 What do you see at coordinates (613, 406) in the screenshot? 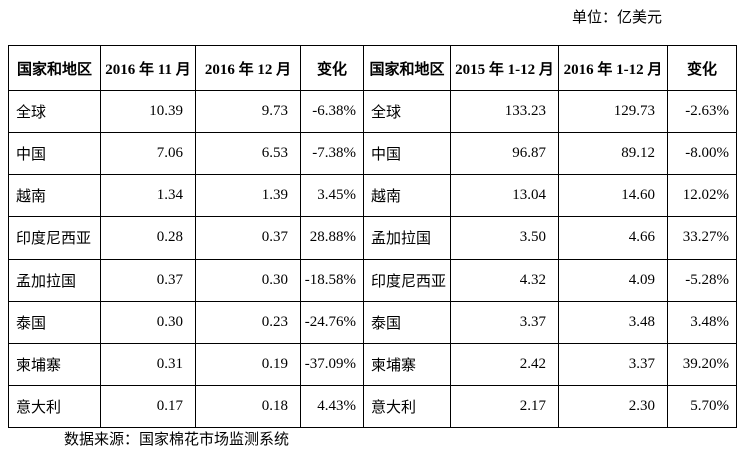
I see `value-cell: 2.30` at bounding box center [613, 406].